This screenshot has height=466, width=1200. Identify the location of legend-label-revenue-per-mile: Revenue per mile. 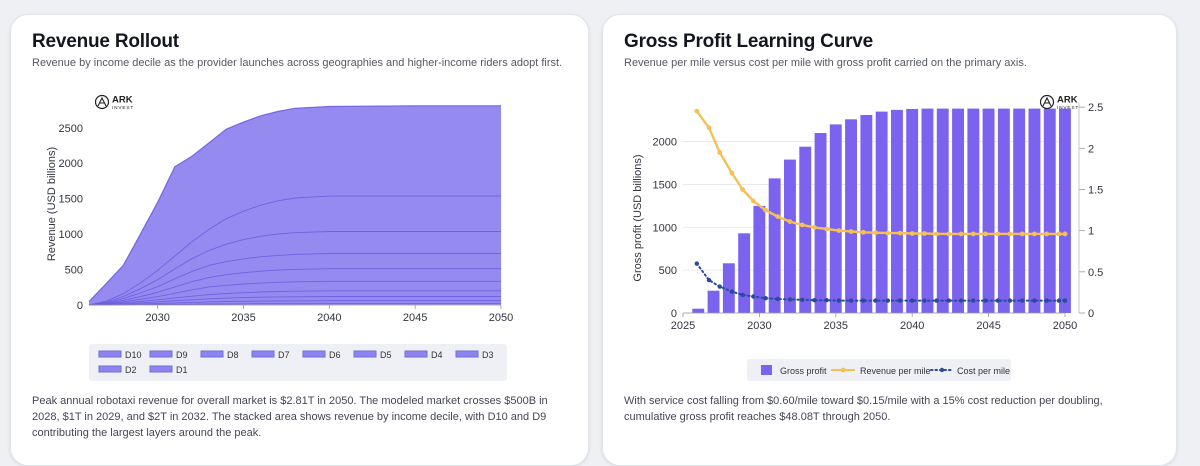
(895, 371).